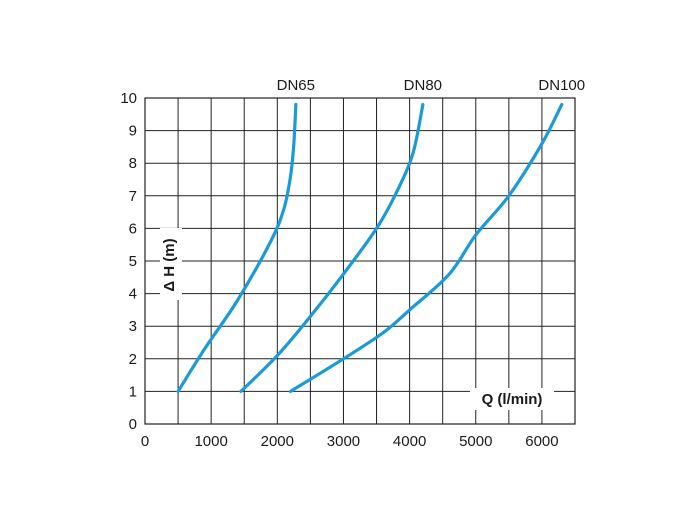 This screenshot has width=700, height=520. What do you see at coordinates (133, 359) in the screenshot?
I see `y-tick-label: 2` at bounding box center [133, 359].